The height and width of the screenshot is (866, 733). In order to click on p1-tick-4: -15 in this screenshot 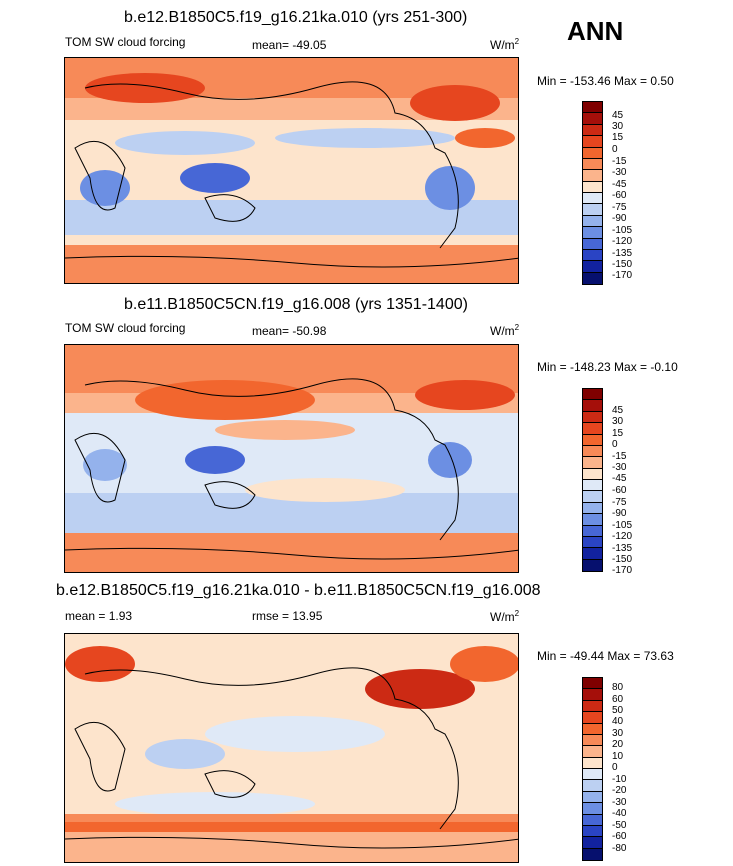, I will do `click(619, 161)`.